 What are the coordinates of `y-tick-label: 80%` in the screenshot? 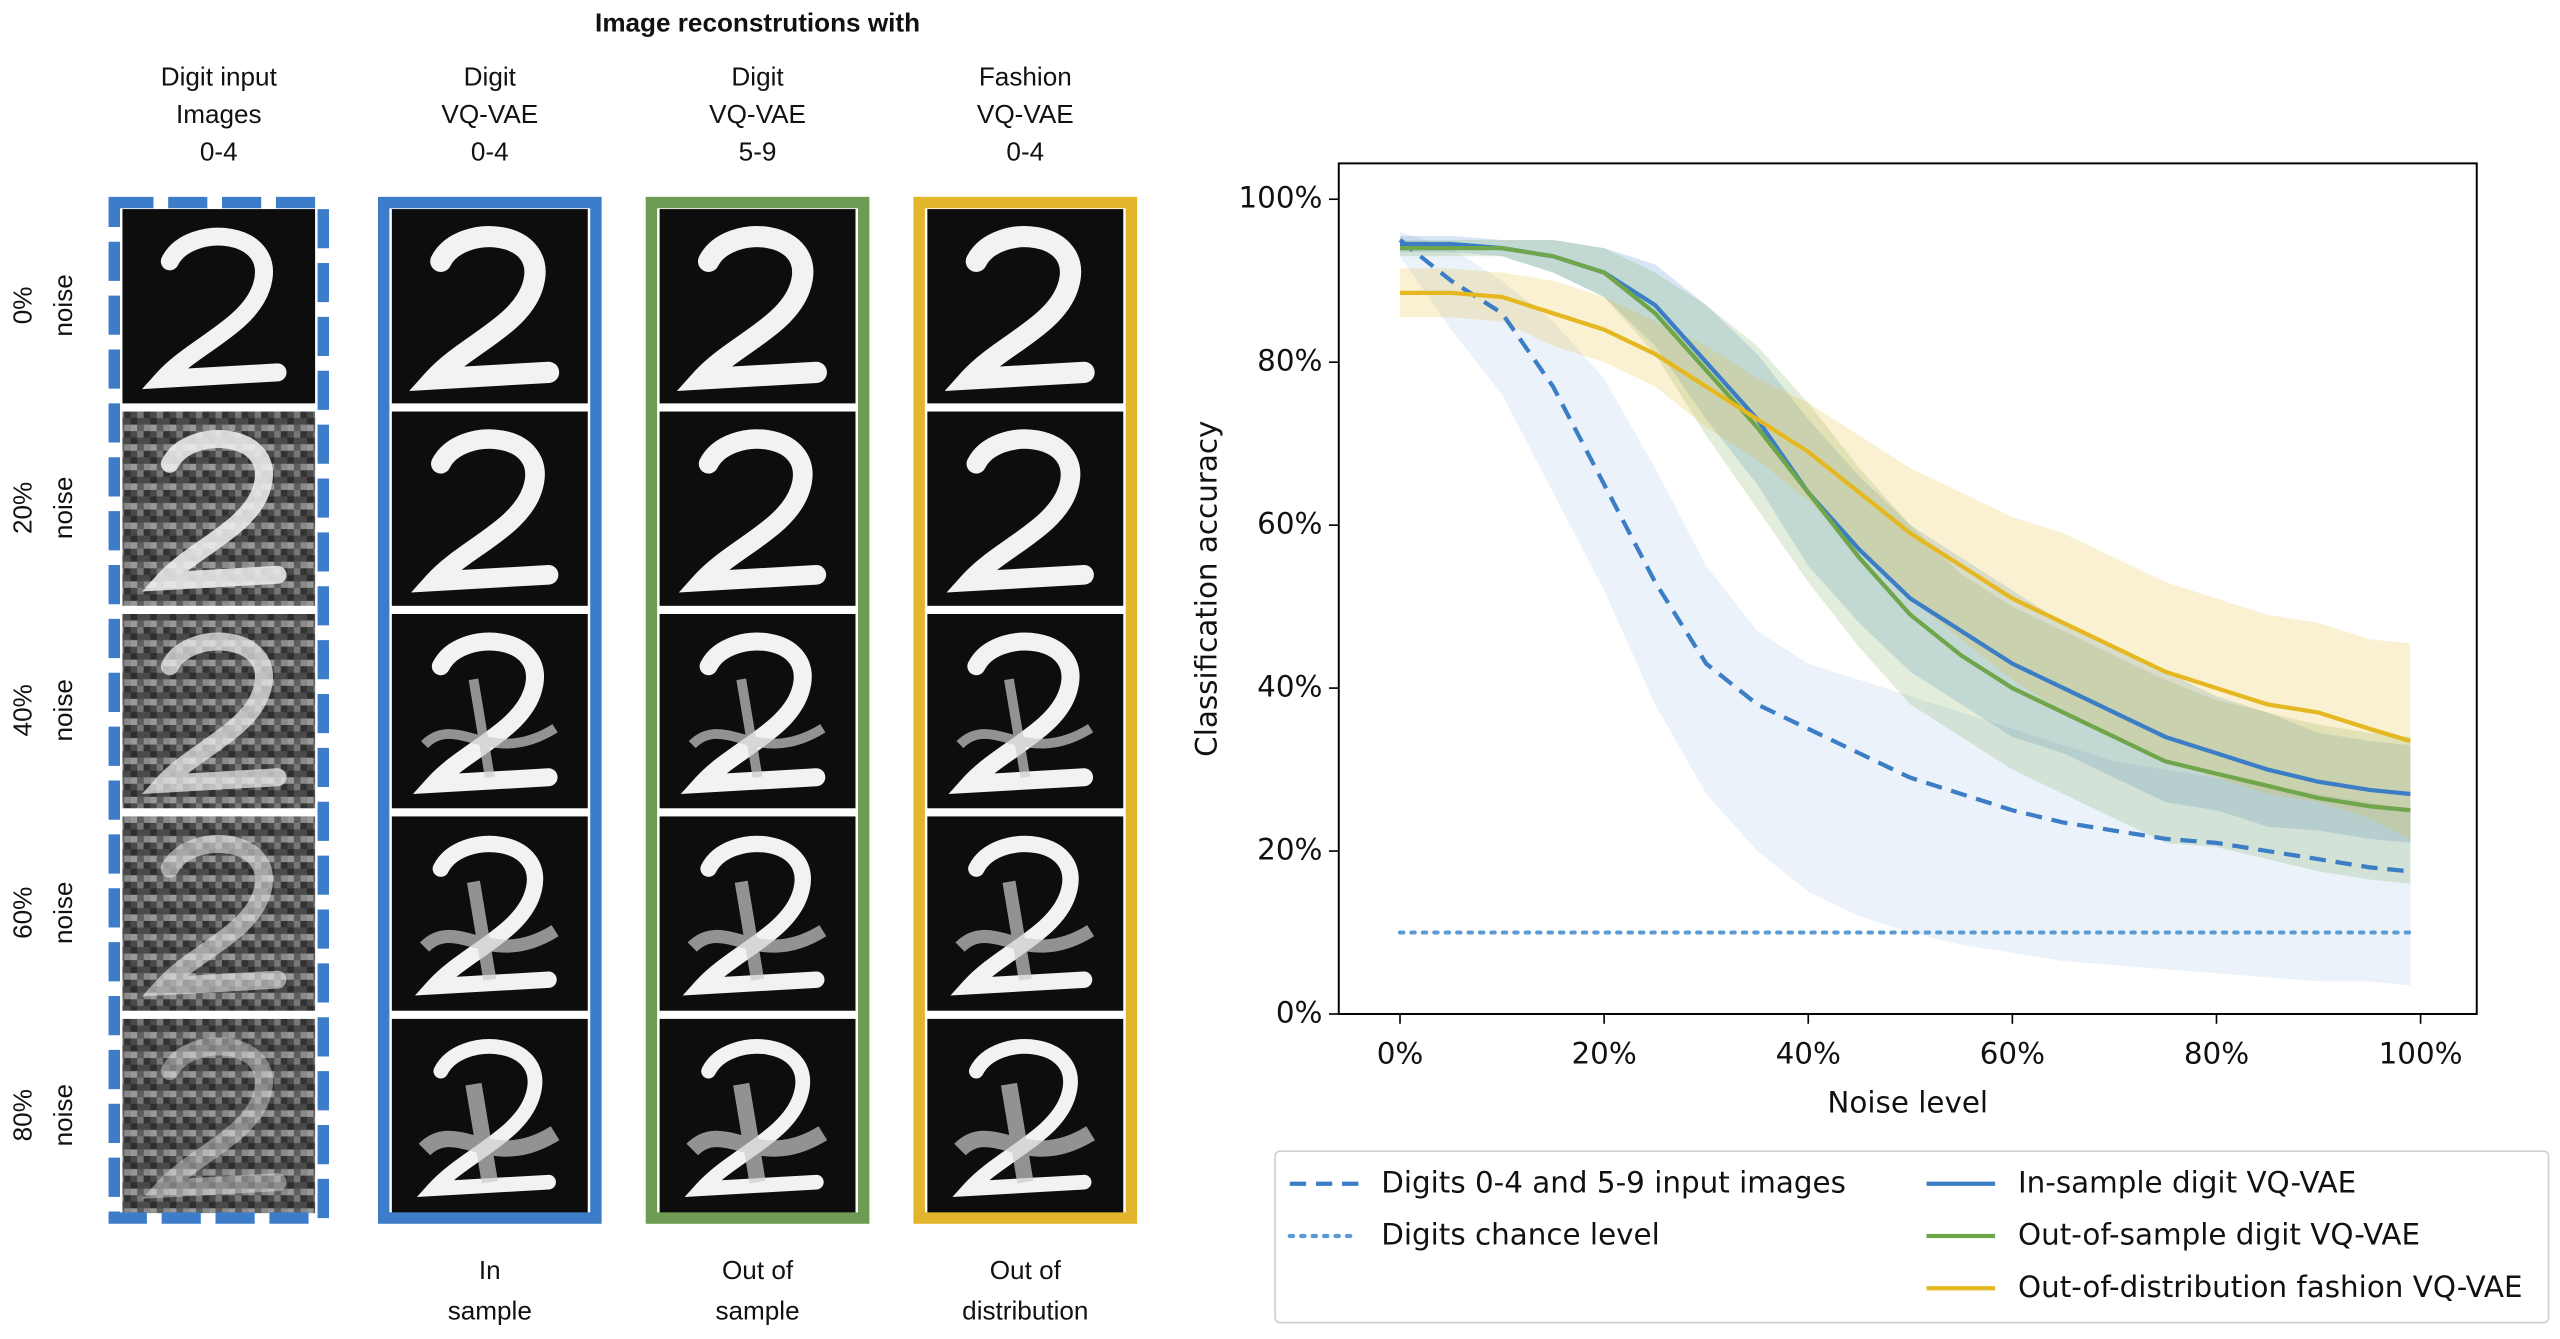 It's located at (1289, 361).